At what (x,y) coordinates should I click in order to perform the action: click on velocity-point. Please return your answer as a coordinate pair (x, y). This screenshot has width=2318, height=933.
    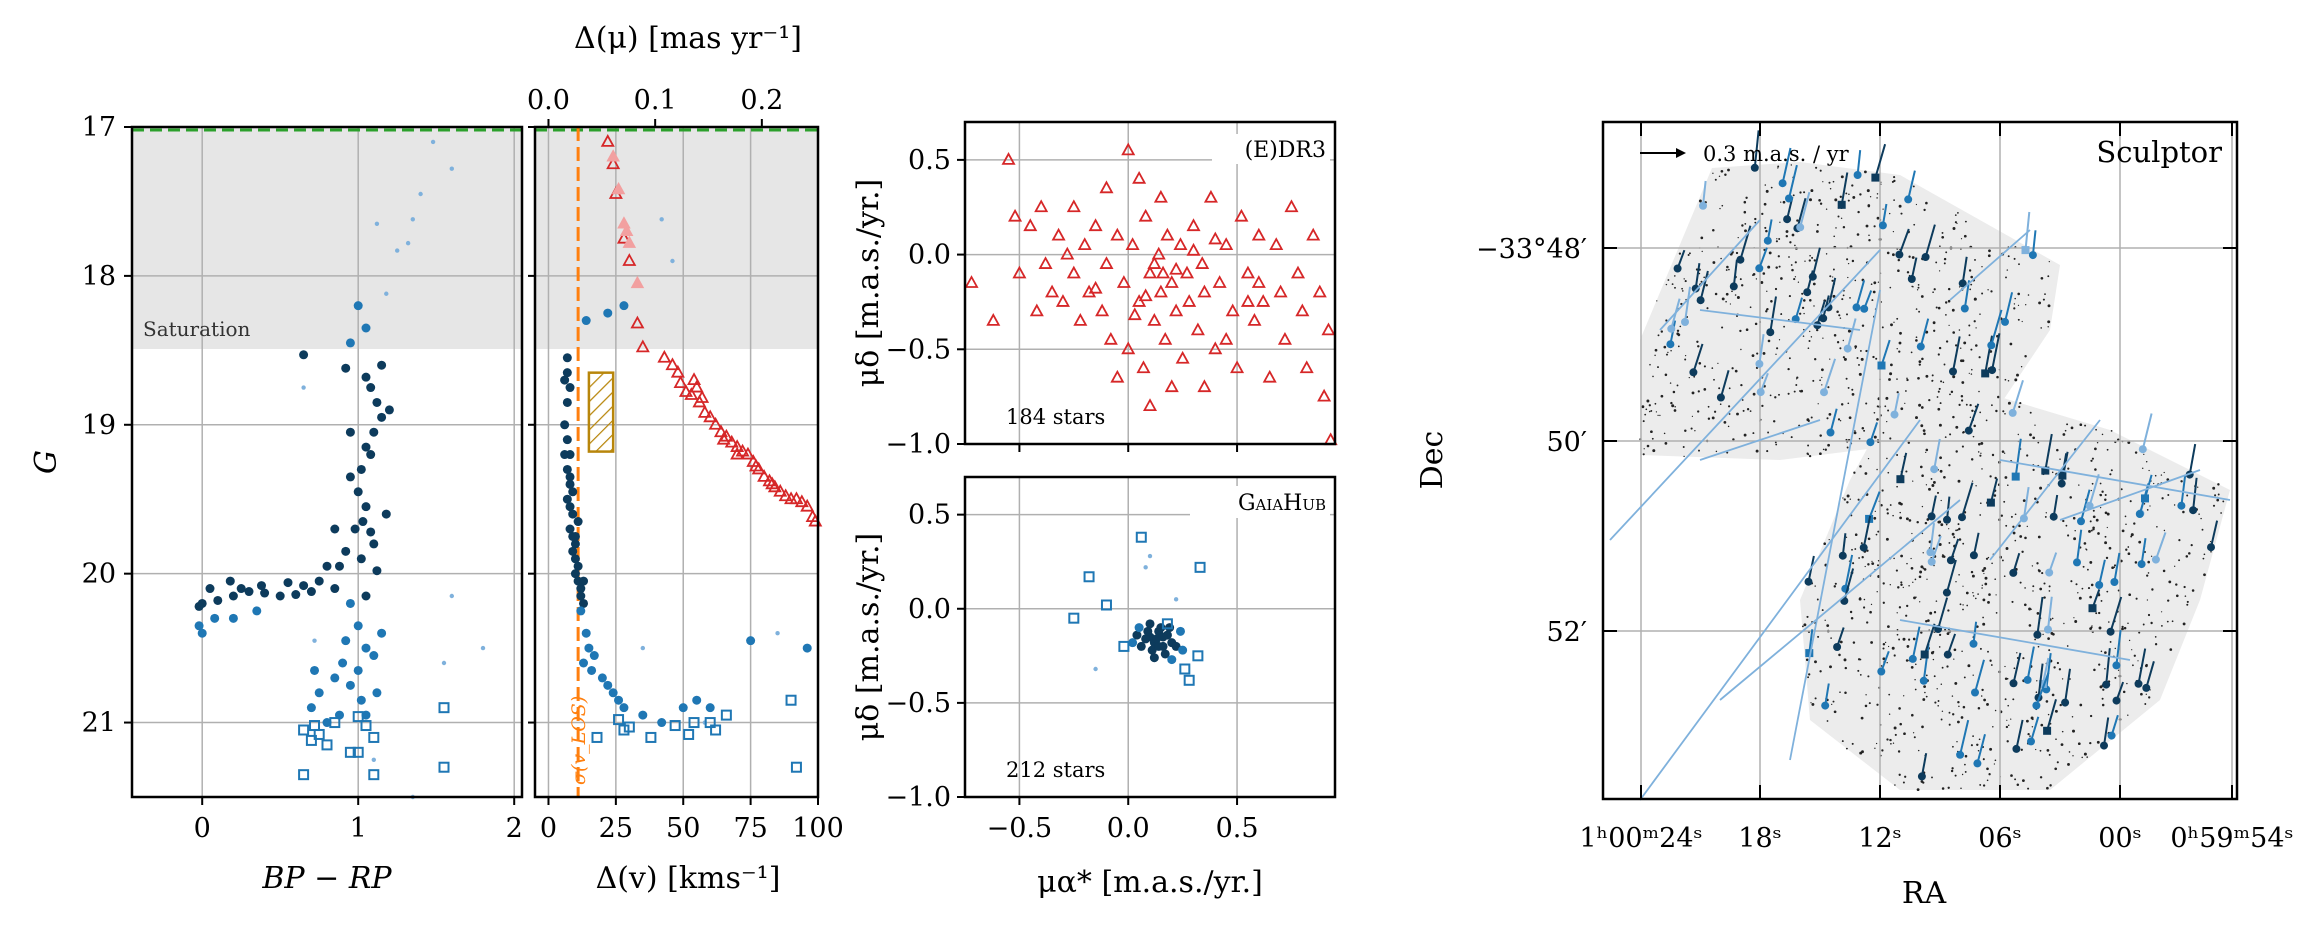
    Looking at the image, I should click on (567, 469).